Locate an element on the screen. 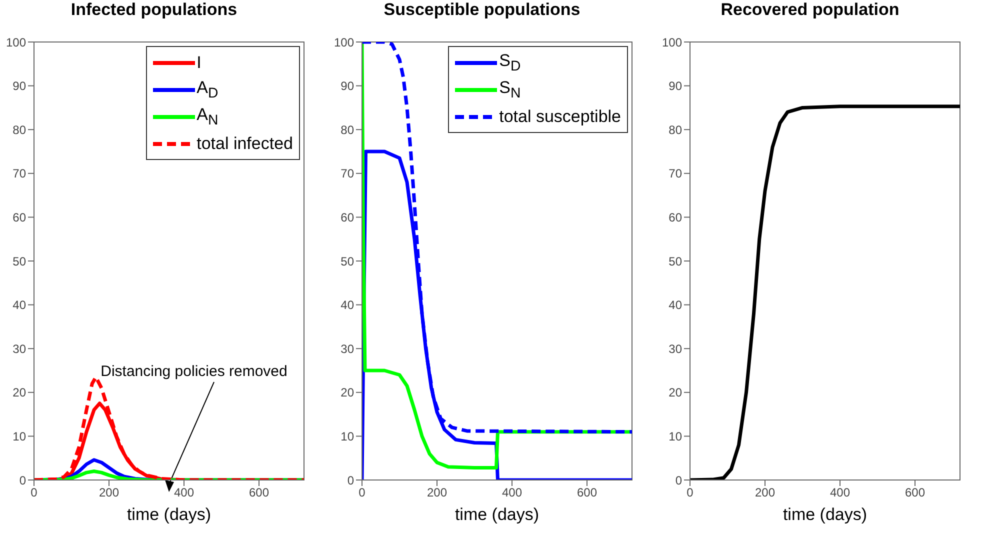  legend-label: I is located at coordinates (199, 62).